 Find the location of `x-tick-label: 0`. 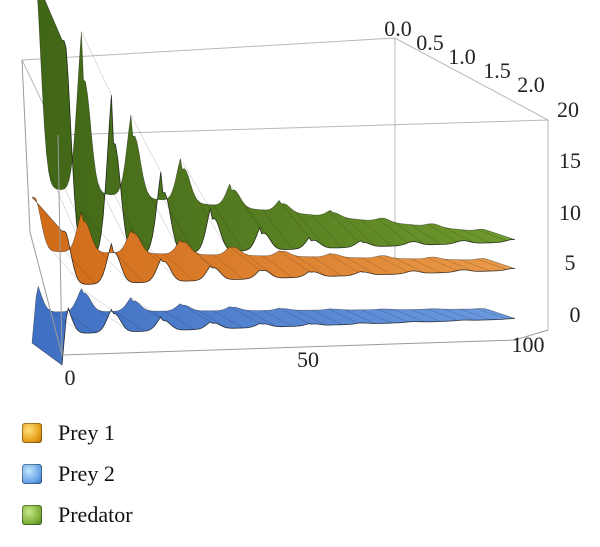

x-tick-label: 0 is located at coordinates (70, 377).